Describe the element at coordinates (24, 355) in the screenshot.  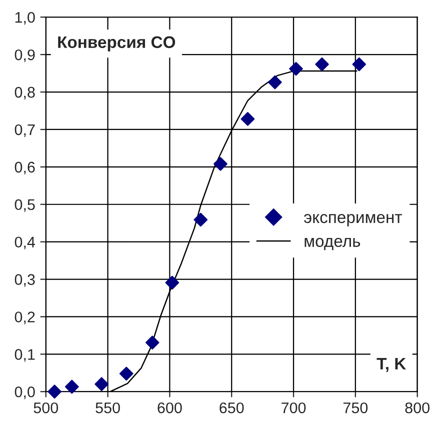
I see `y-tick-label: 0,1` at that location.